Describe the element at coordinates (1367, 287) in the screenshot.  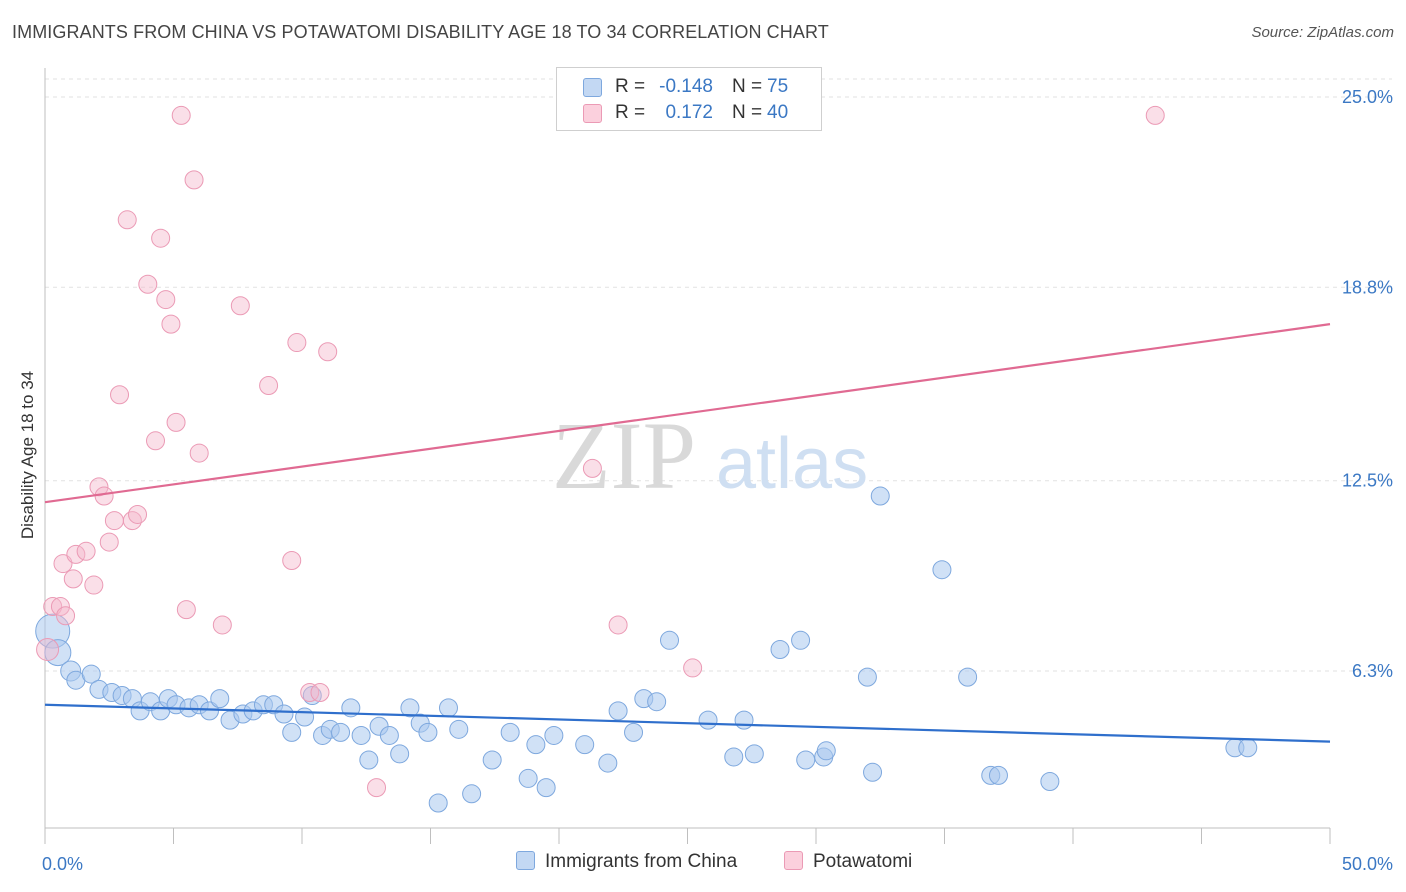
I see `y-tick-label: 18.8%` at that location.